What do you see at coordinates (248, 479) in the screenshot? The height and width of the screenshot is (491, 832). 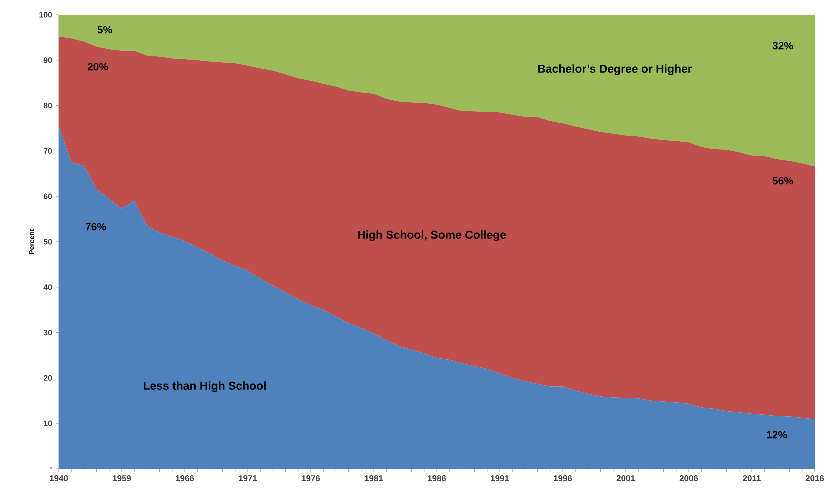 I see `x-tick-label: 1971` at bounding box center [248, 479].